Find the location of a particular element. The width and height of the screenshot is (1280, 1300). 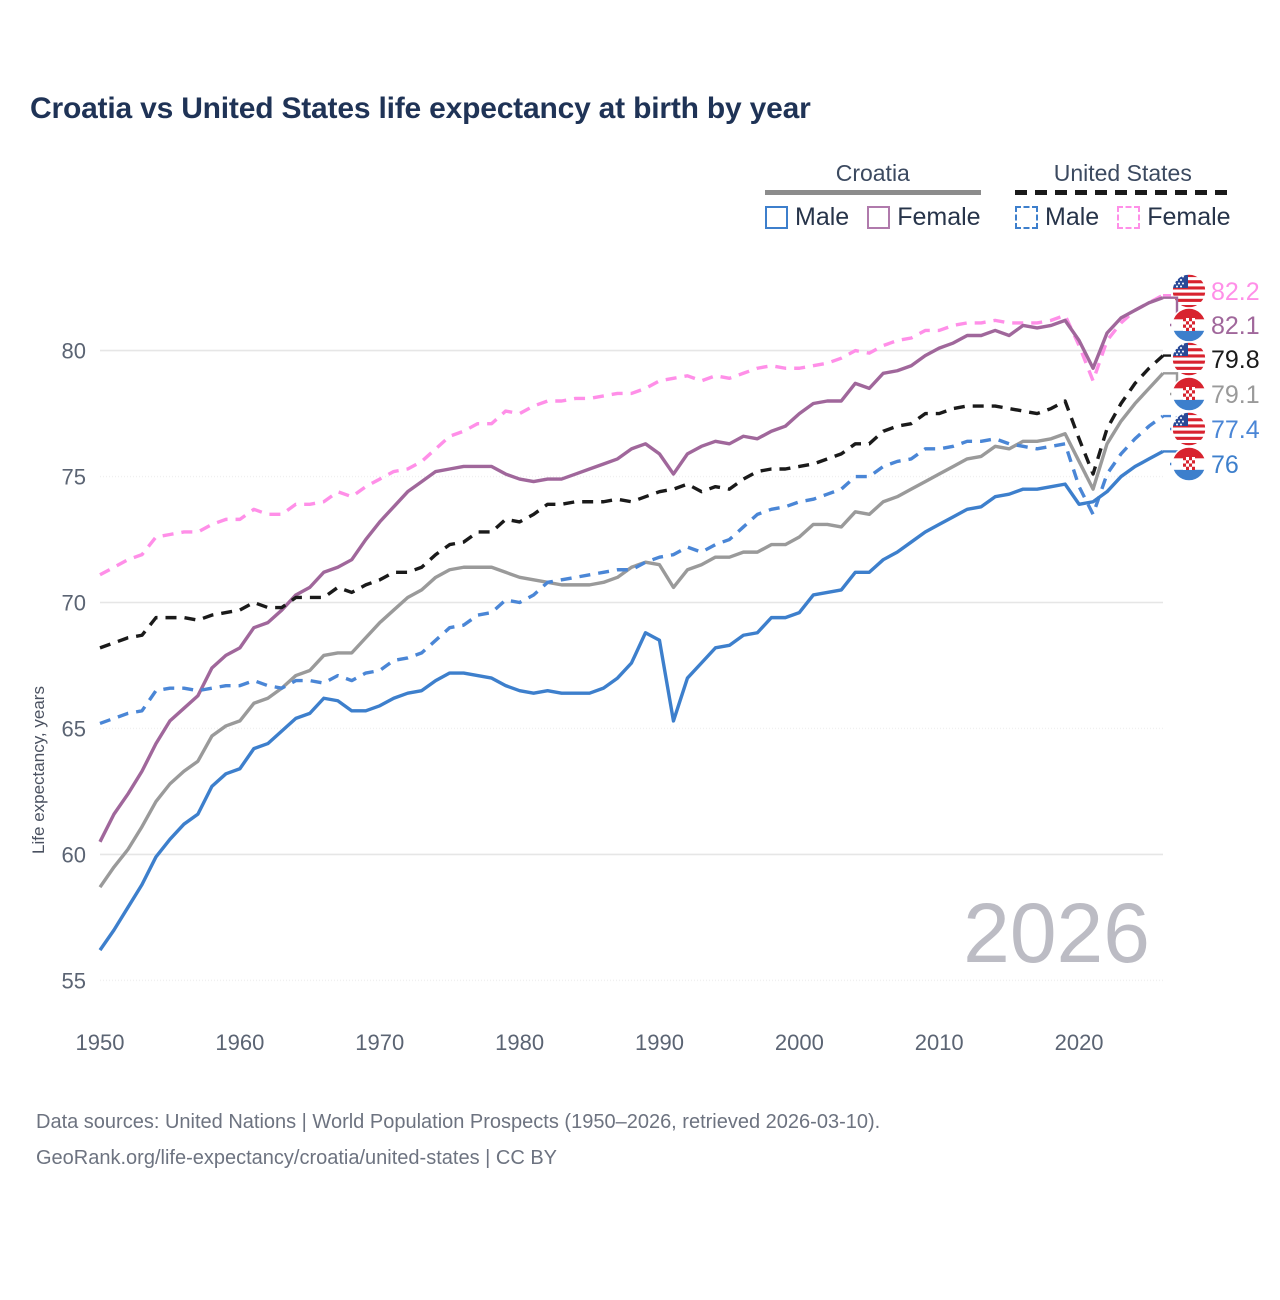

y-axis-tick: 75 is located at coordinates (74, 477).